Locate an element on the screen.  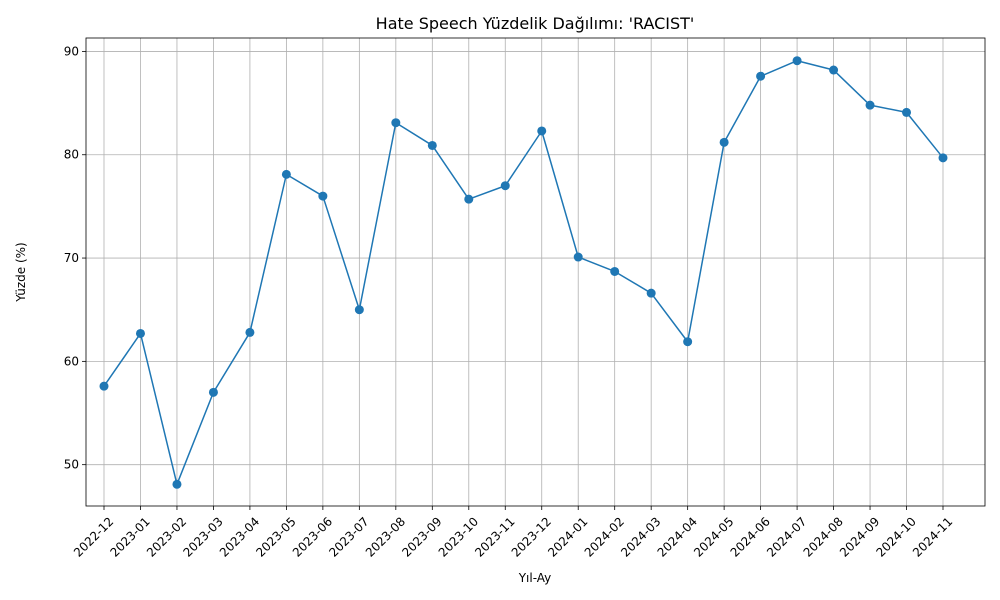
y-axis-label: Yüzde (%) is located at coordinates (21, 272).